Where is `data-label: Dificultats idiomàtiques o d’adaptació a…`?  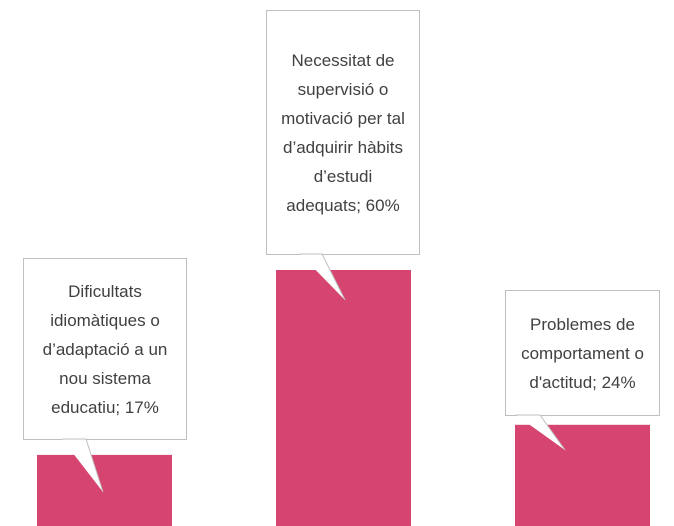
data-label: Dificultats idiomàtiques o d’adaptació a… is located at coordinates (105, 349).